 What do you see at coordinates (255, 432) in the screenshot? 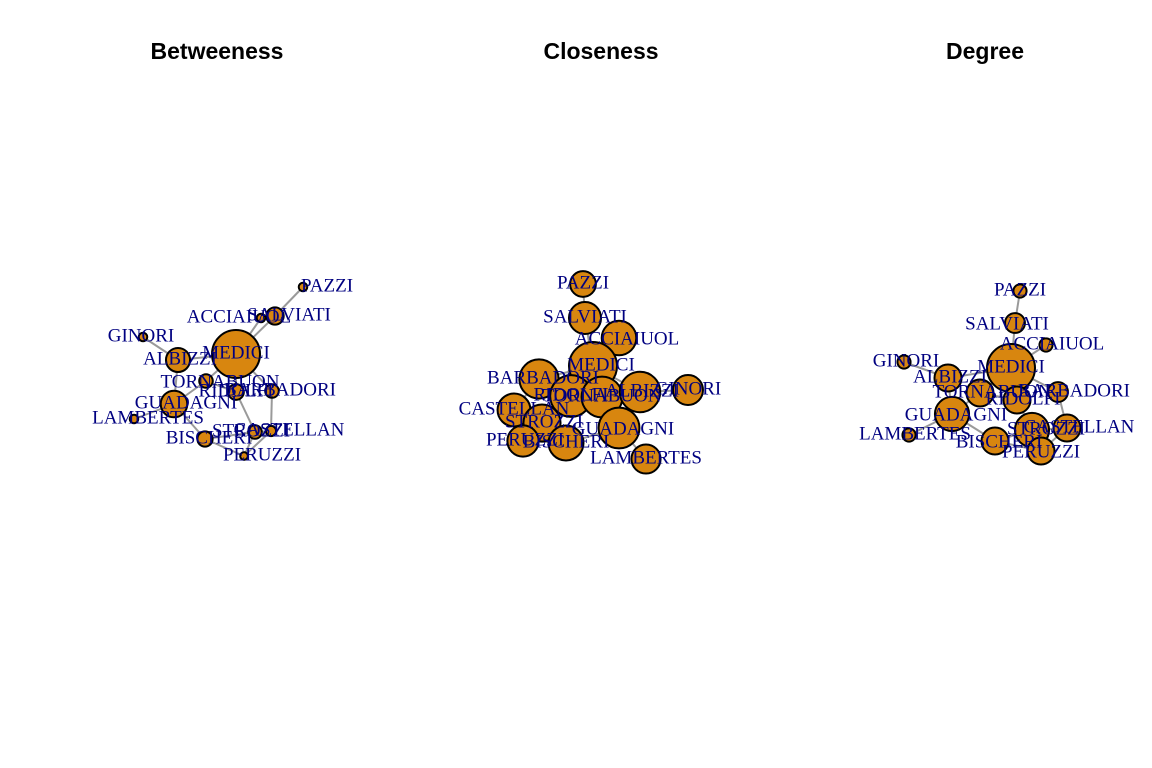
I see `node-strozzi` at bounding box center [255, 432].